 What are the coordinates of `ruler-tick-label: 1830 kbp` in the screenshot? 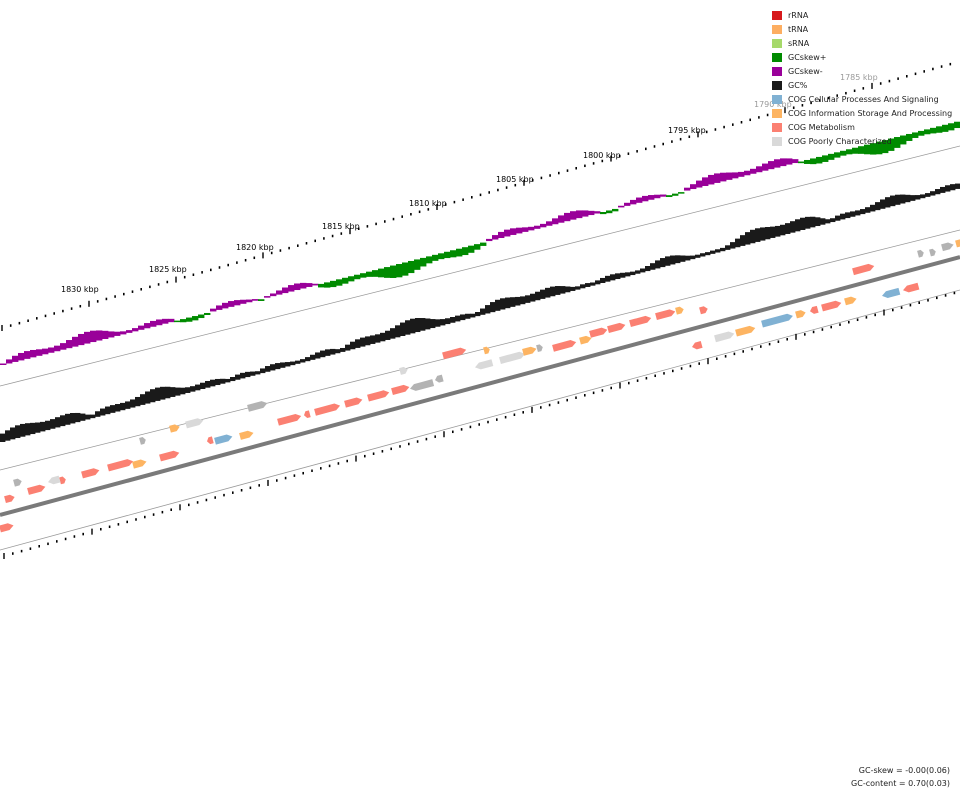 It's located at (80, 289).